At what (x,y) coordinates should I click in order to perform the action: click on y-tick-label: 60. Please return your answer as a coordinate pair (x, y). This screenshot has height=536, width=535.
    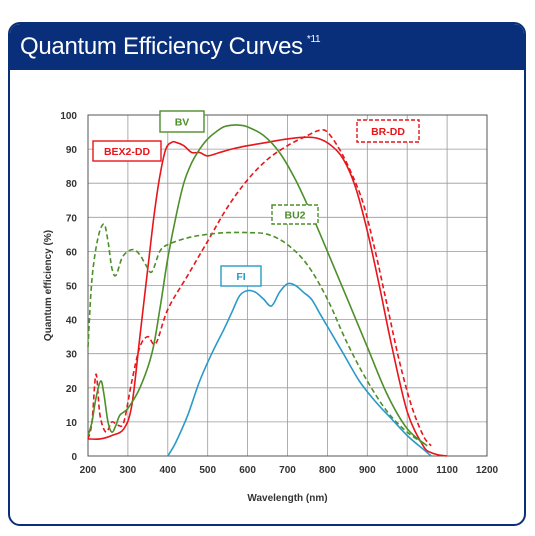
    Looking at the image, I should click on (72, 252).